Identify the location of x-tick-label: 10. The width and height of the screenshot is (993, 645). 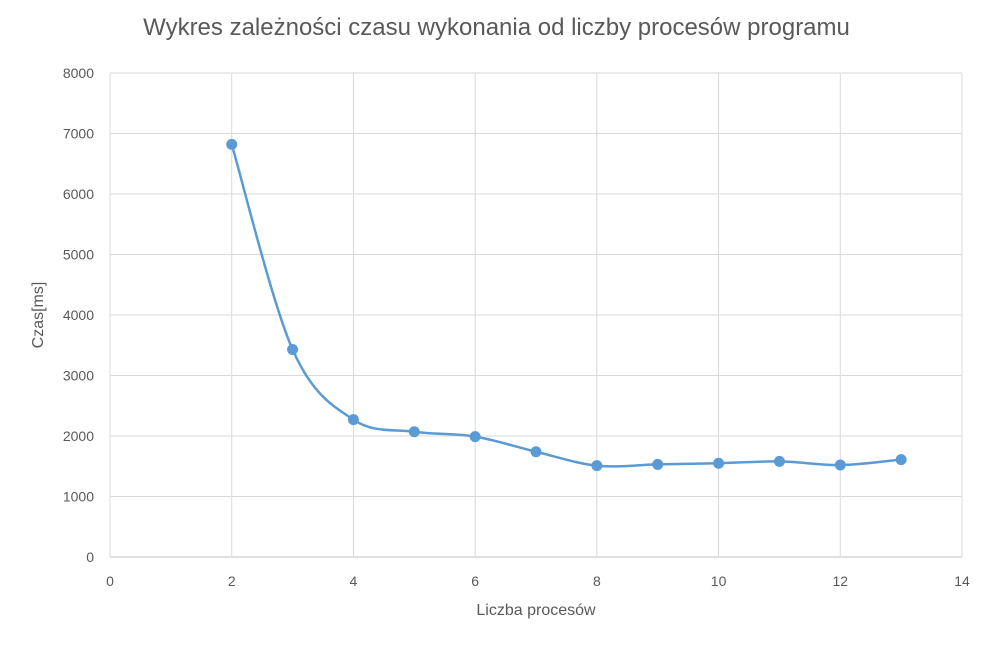
(719, 581).